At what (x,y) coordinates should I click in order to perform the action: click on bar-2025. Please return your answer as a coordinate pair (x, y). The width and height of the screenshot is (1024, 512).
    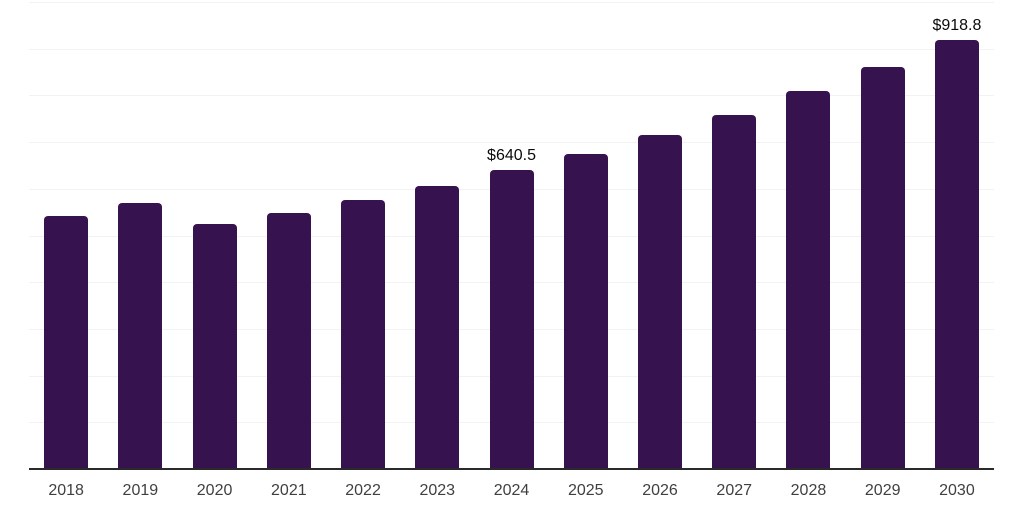
    Looking at the image, I should click on (585, 311).